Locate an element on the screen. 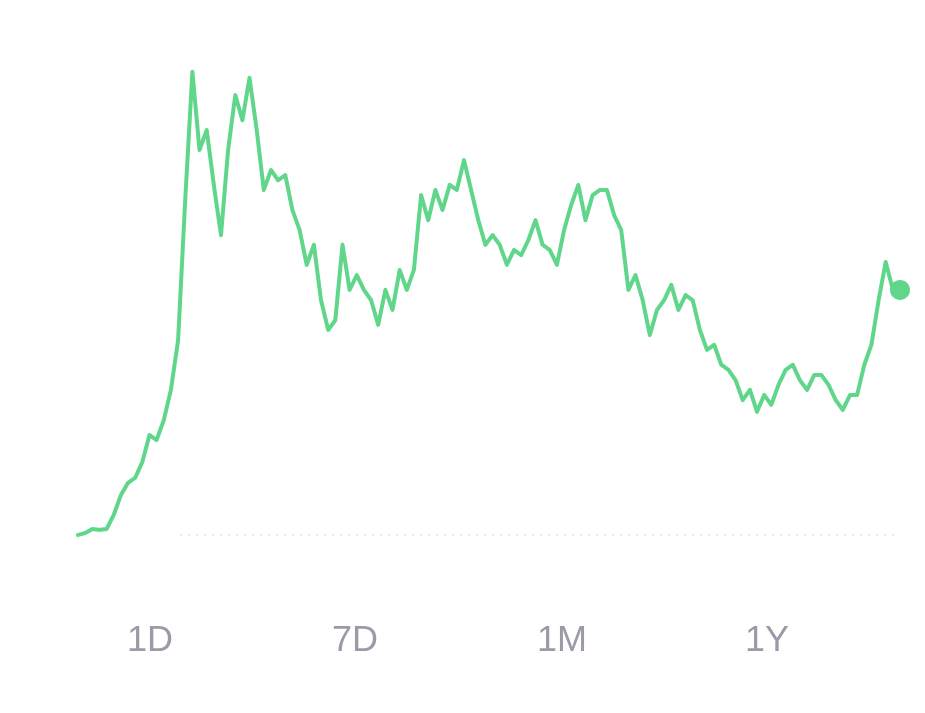 This screenshot has width=925, height=713. timeframe-button: 1M is located at coordinates (562, 638).